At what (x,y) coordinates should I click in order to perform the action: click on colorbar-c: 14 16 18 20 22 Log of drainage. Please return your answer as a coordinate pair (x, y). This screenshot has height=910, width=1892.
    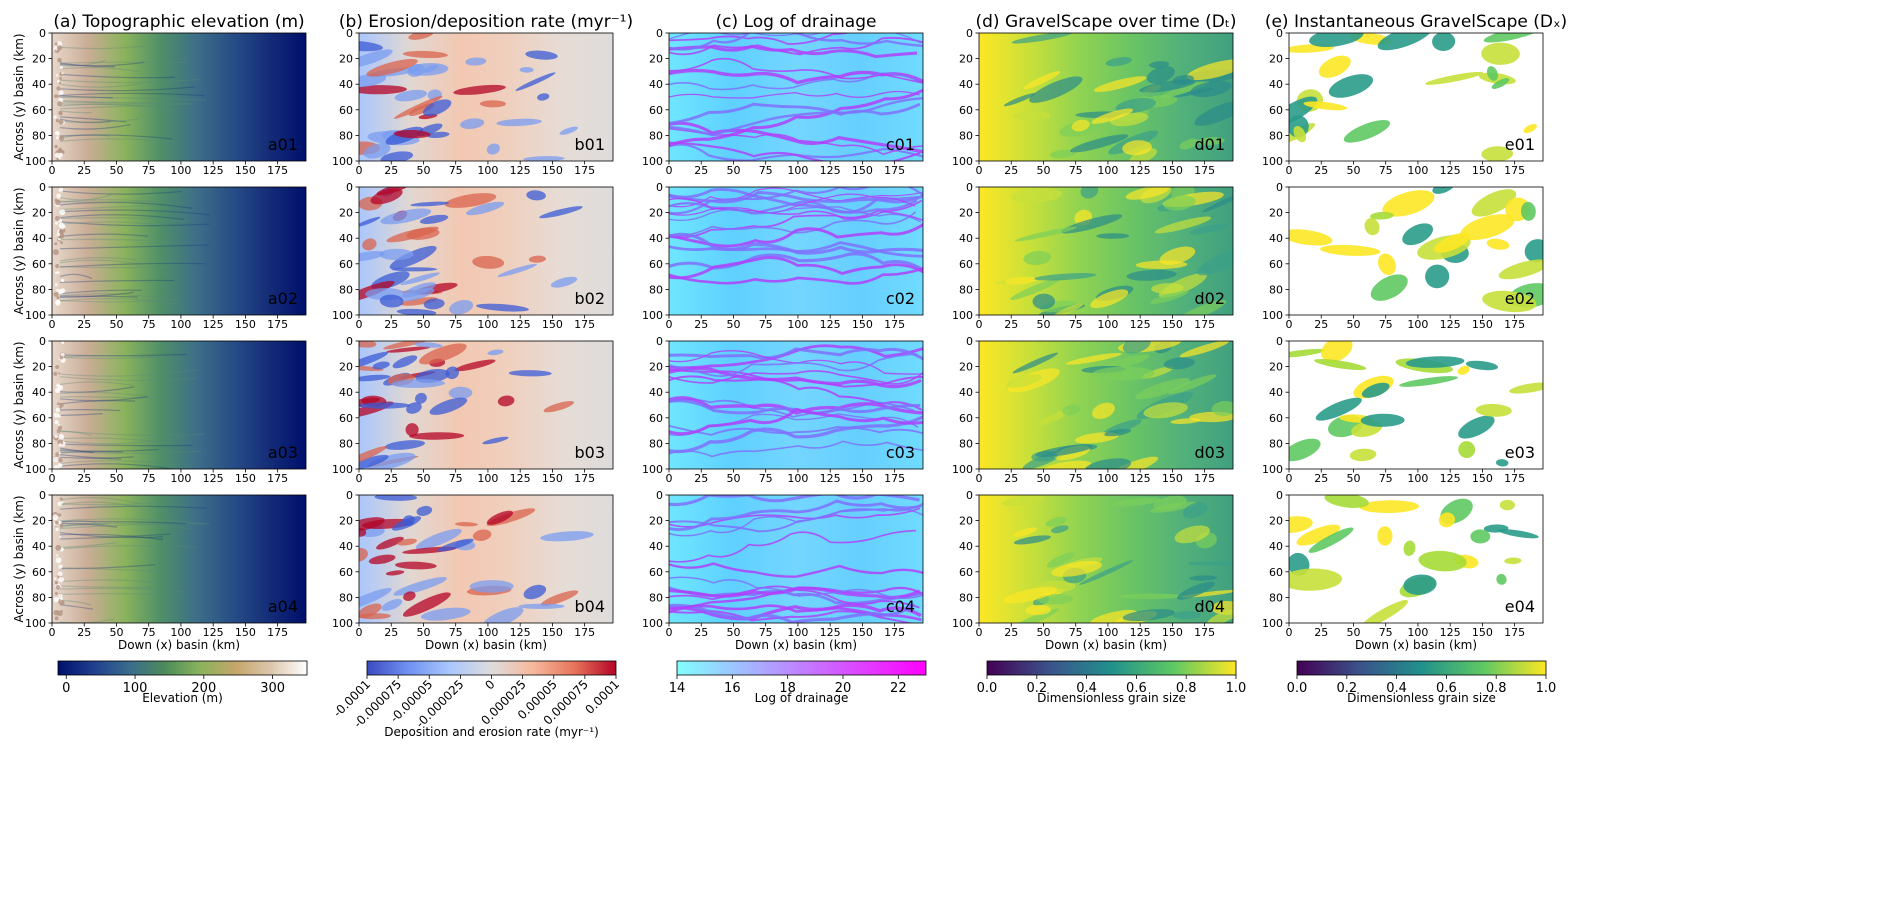
    Looking at the image, I should click on (798, 682).